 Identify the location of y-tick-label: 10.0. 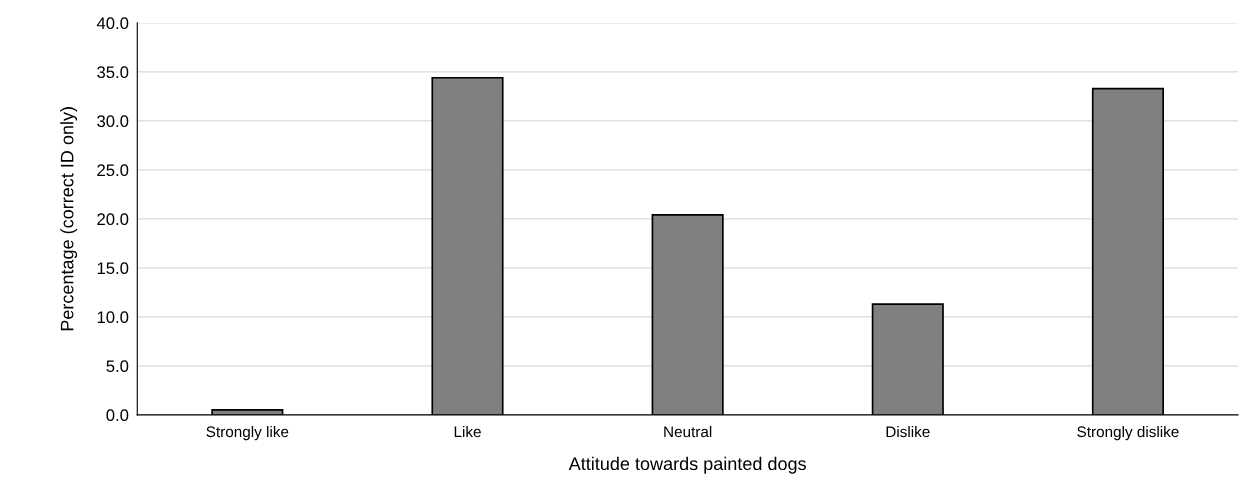
(113, 317).